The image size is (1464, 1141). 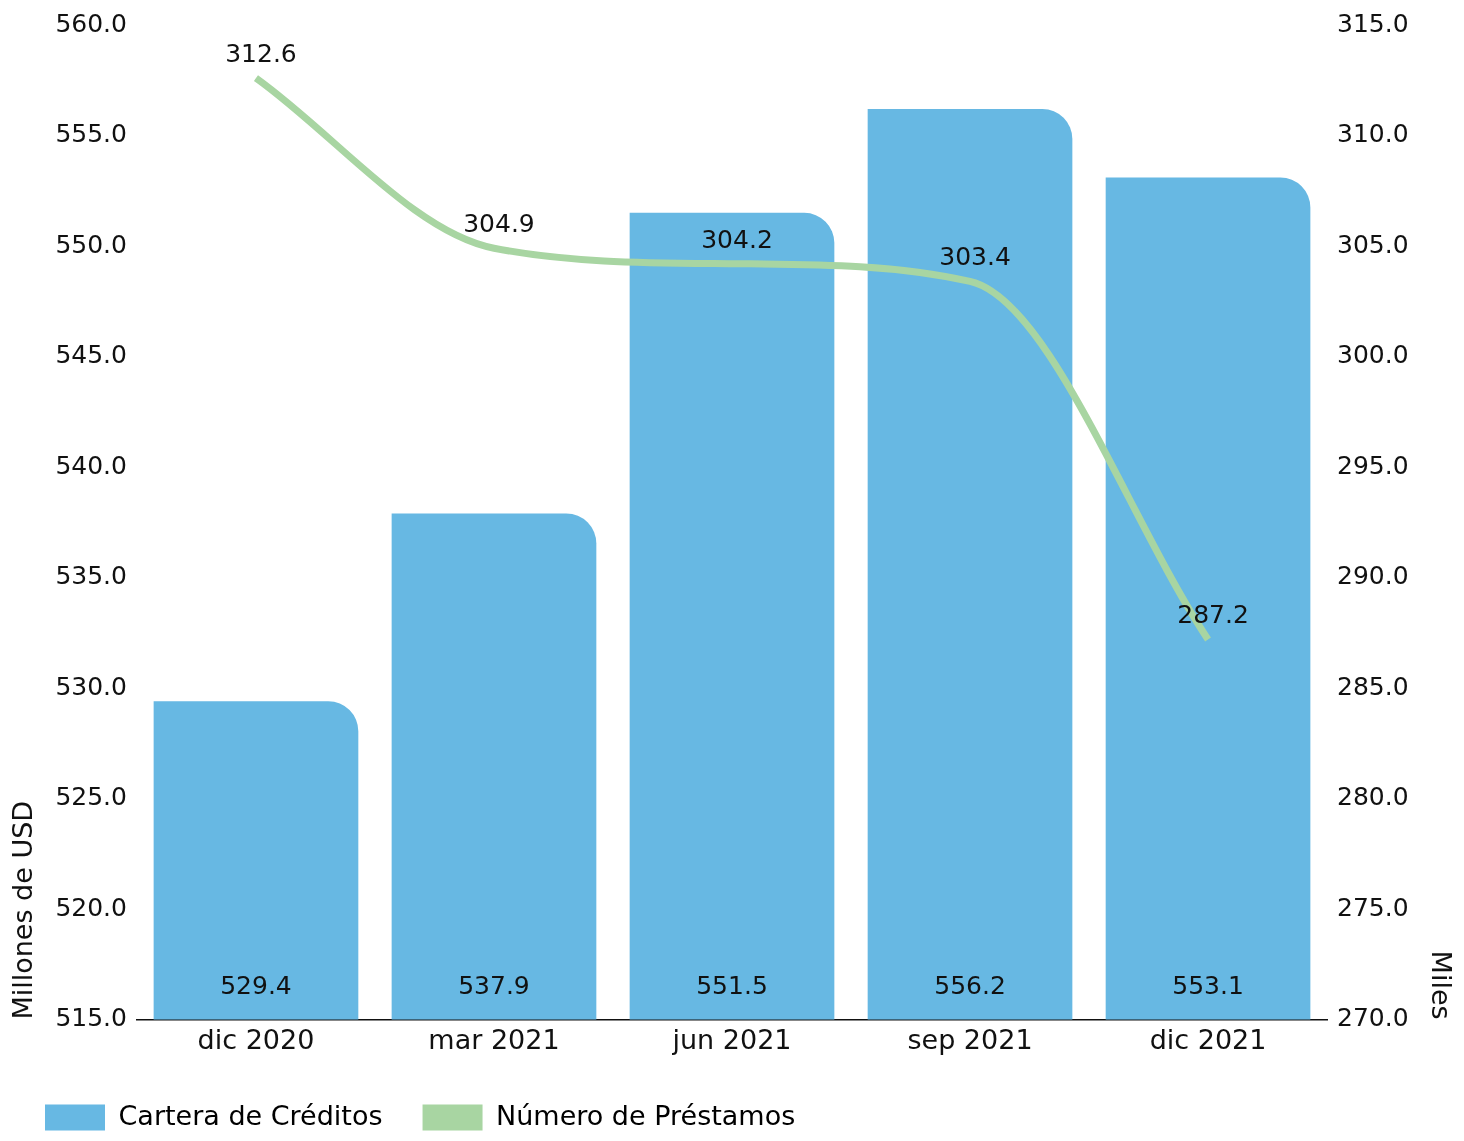 I want to click on y-tick-label: 550.0, so click(x=91, y=244).